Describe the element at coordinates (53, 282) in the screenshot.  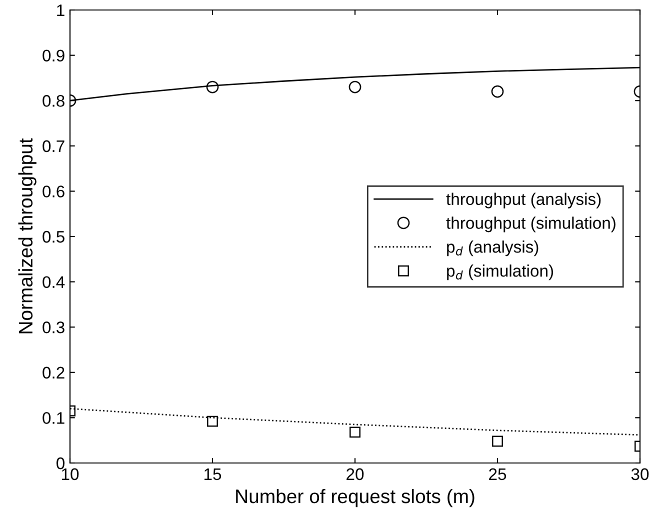
I see `y-tick-label: 0.4` at that location.